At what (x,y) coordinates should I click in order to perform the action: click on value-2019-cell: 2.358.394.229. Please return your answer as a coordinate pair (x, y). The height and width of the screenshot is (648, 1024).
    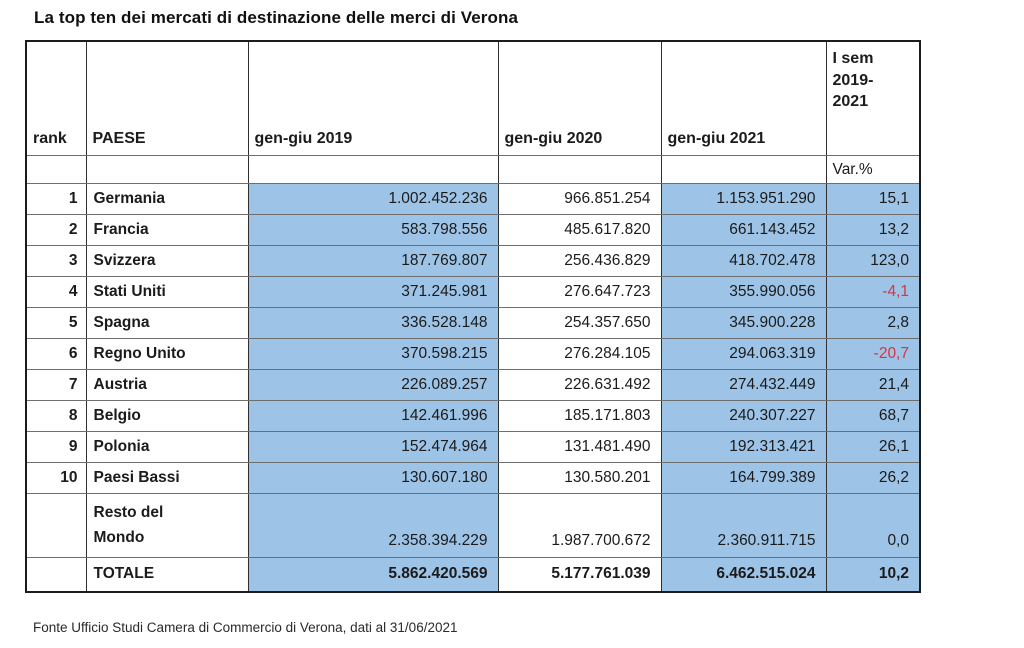
    Looking at the image, I should click on (373, 525).